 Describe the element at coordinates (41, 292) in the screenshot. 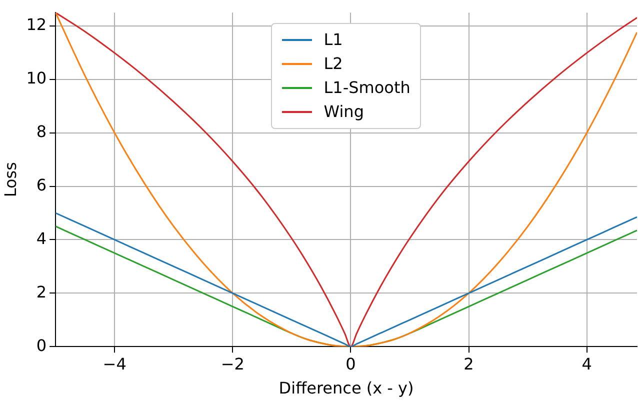

I see `y-tick-label: 2` at that location.